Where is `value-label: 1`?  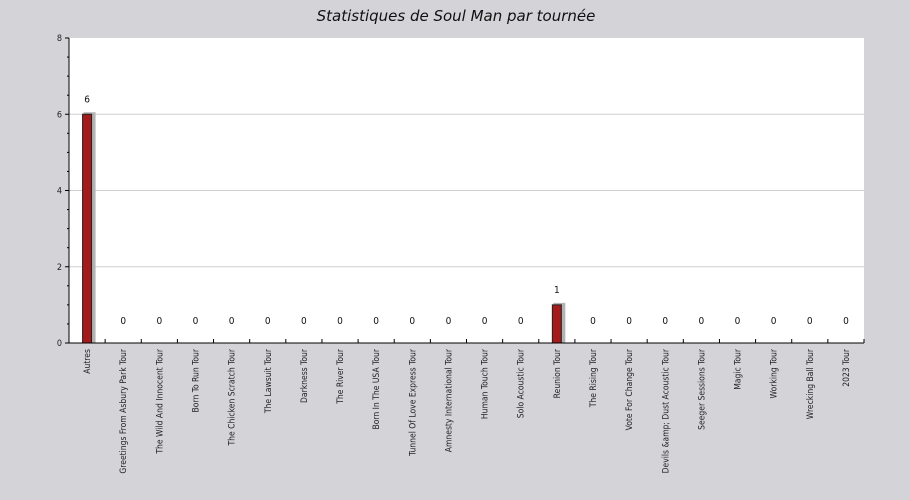 value-label: 1 is located at coordinates (557, 290).